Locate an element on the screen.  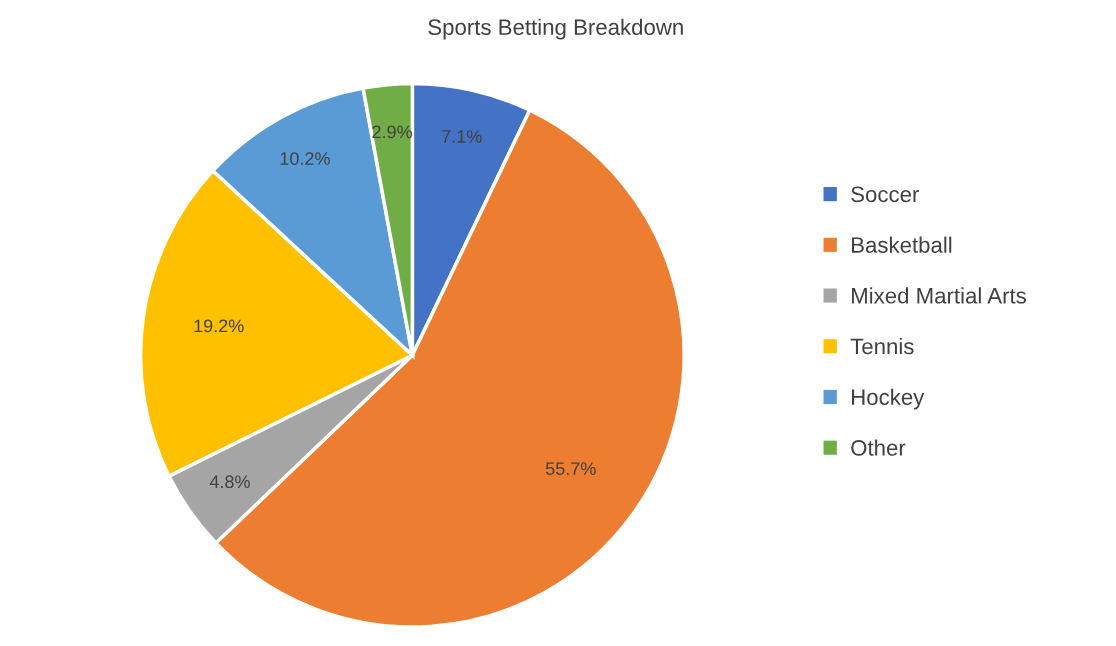
data-label: 4.8% is located at coordinates (229, 482).